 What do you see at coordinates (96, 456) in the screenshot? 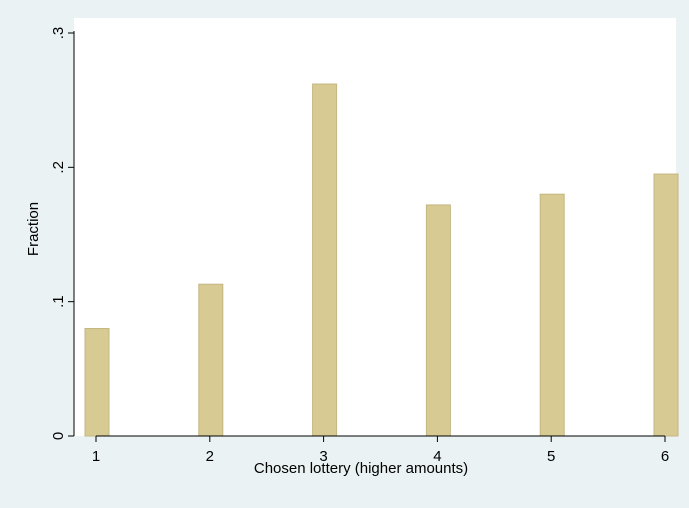
I see `x-tick-label-1: 1` at bounding box center [96, 456].